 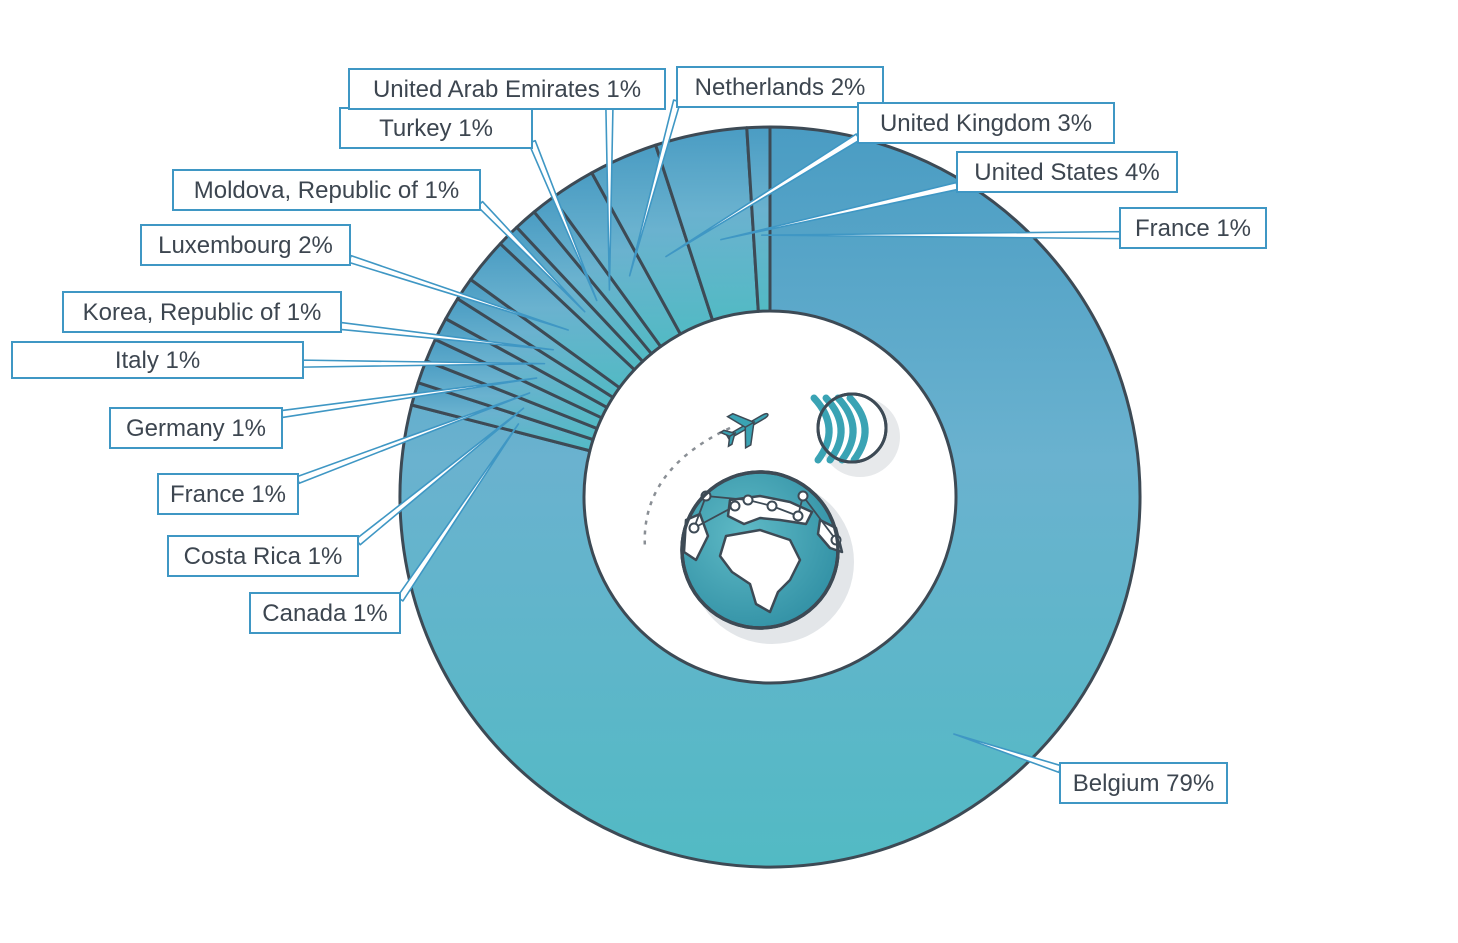 I want to click on data-label-germany-4: Germany 1%, so click(x=196, y=428).